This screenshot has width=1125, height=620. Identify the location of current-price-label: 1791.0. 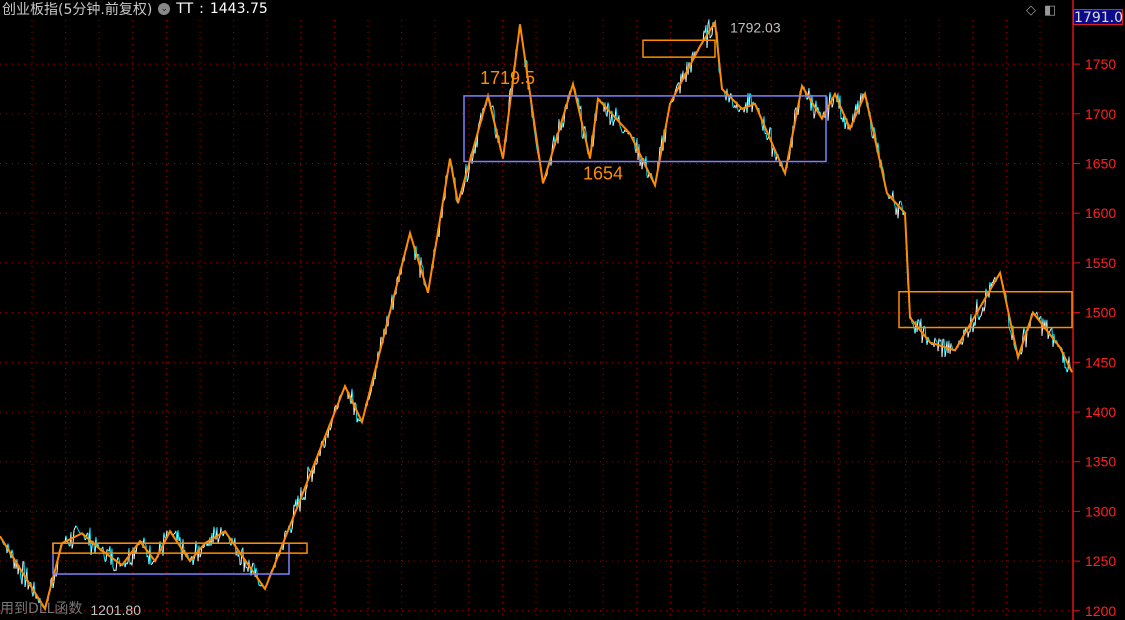
(1098, 17).